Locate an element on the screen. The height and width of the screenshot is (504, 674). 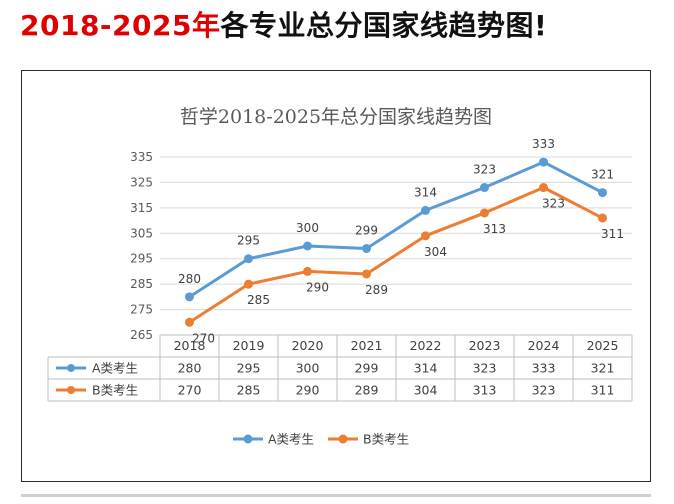
table-series-name: A类考生 is located at coordinates (115, 368).